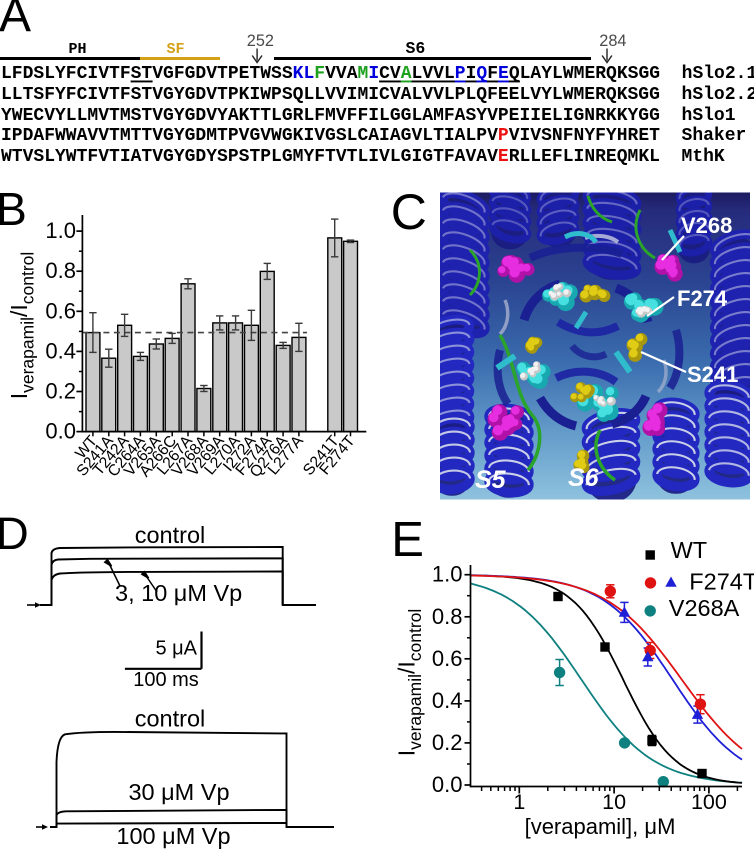 The width and height of the screenshot is (754, 849). Describe the element at coordinates (614, 802) in the screenshot. I see `svg-text: 10` at that location.